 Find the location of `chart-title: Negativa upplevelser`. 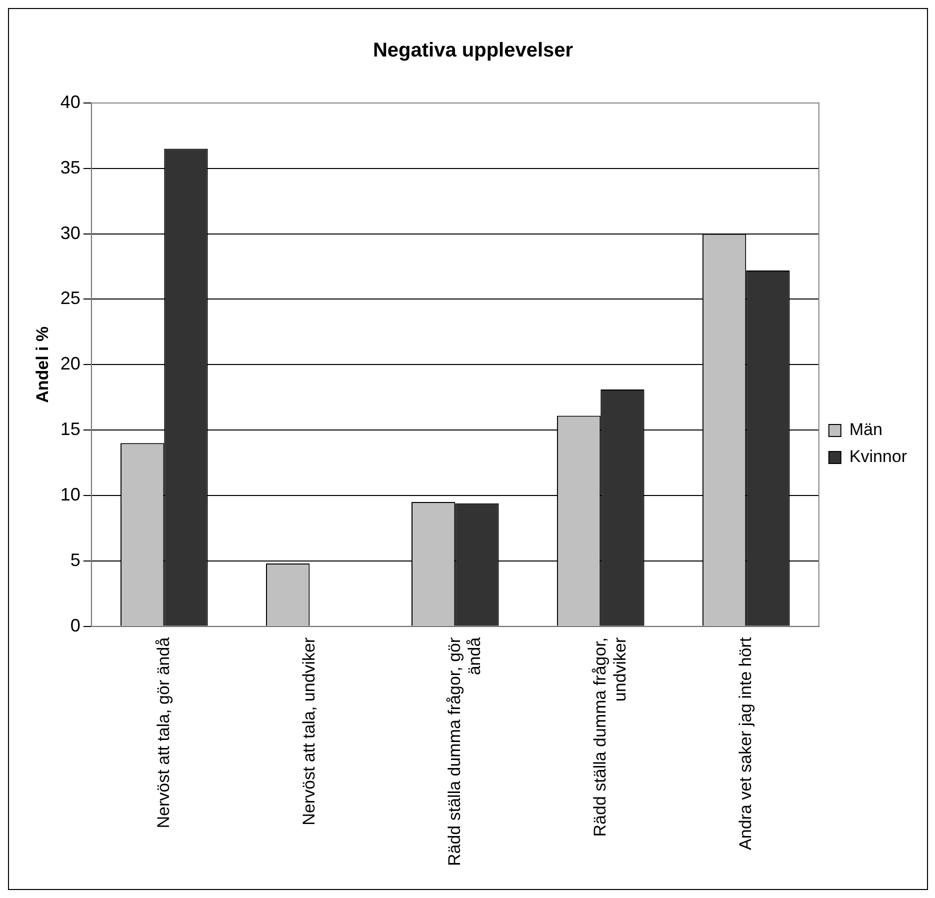

chart-title: Negativa upplevelser is located at coordinates (473, 51).